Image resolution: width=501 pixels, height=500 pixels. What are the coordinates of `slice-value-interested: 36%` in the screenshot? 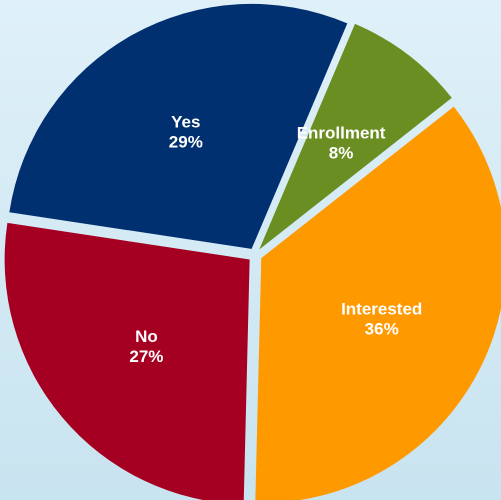 It's located at (382, 329).